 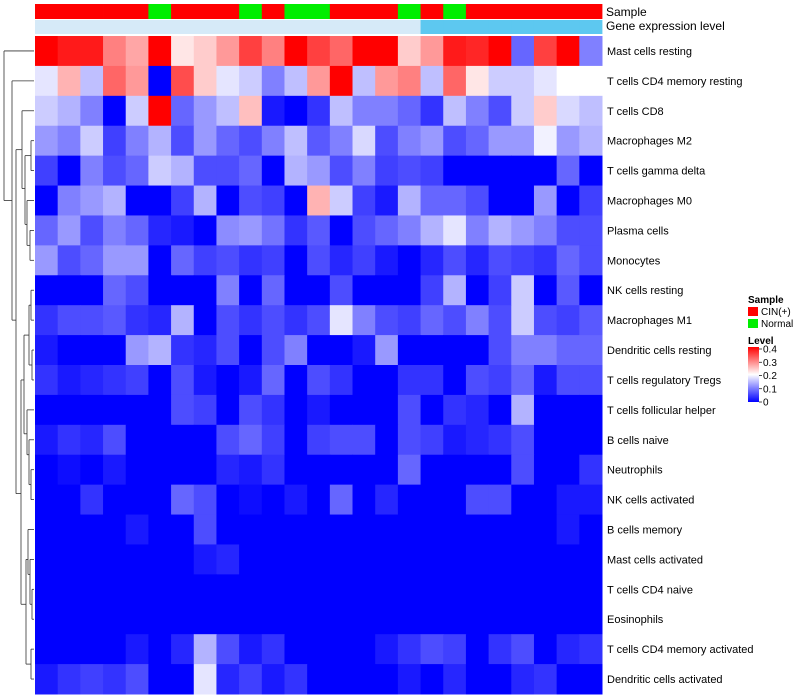 What do you see at coordinates (768, 377) in the screenshot?
I see `legend-level-ticks: 0.4 0.3 0.2 0.1 0` at bounding box center [768, 377].